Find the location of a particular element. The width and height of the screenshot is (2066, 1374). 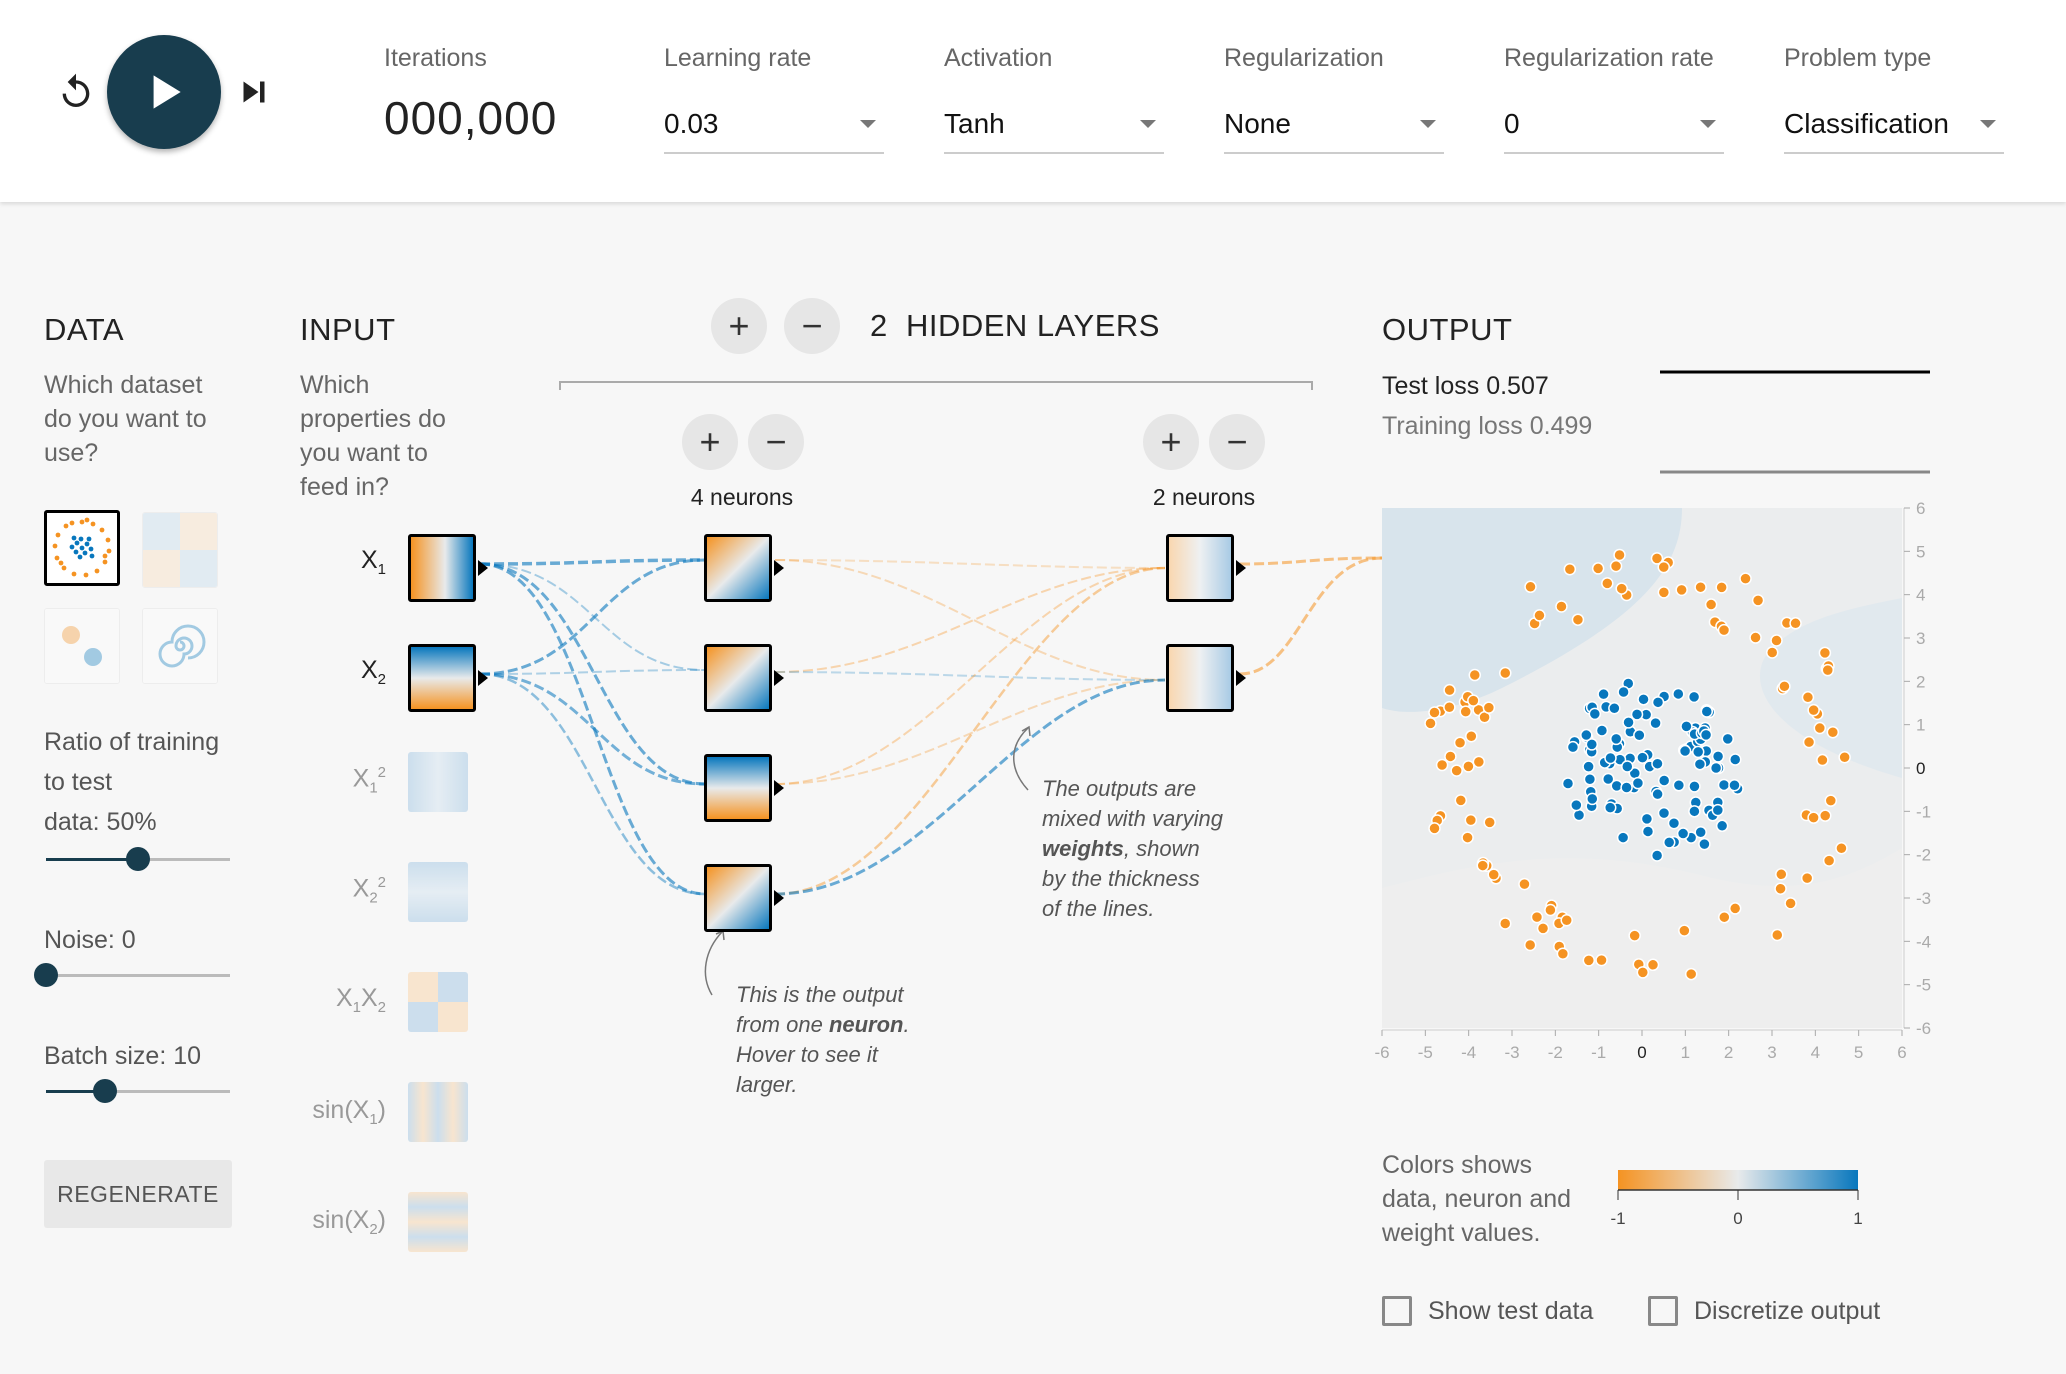

batch-size-slider is located at coordinates (138, 1091).